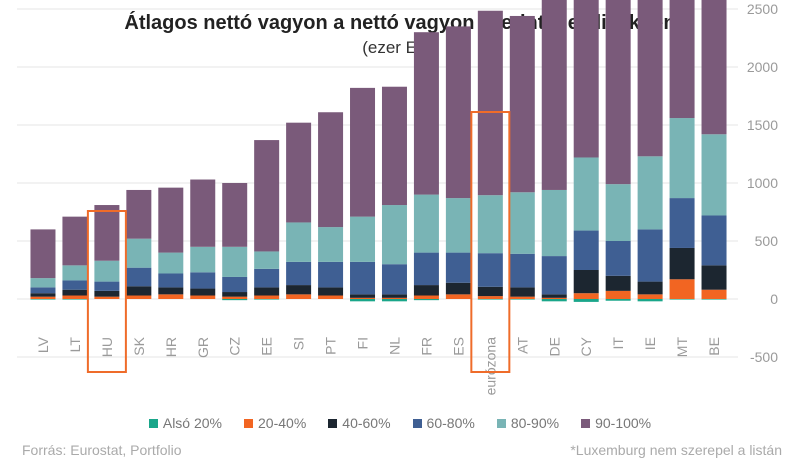 Image resolution: width=800 pixels, height=471 pixels. I want to click on y-tick-label: 1500, so click(762, 125).